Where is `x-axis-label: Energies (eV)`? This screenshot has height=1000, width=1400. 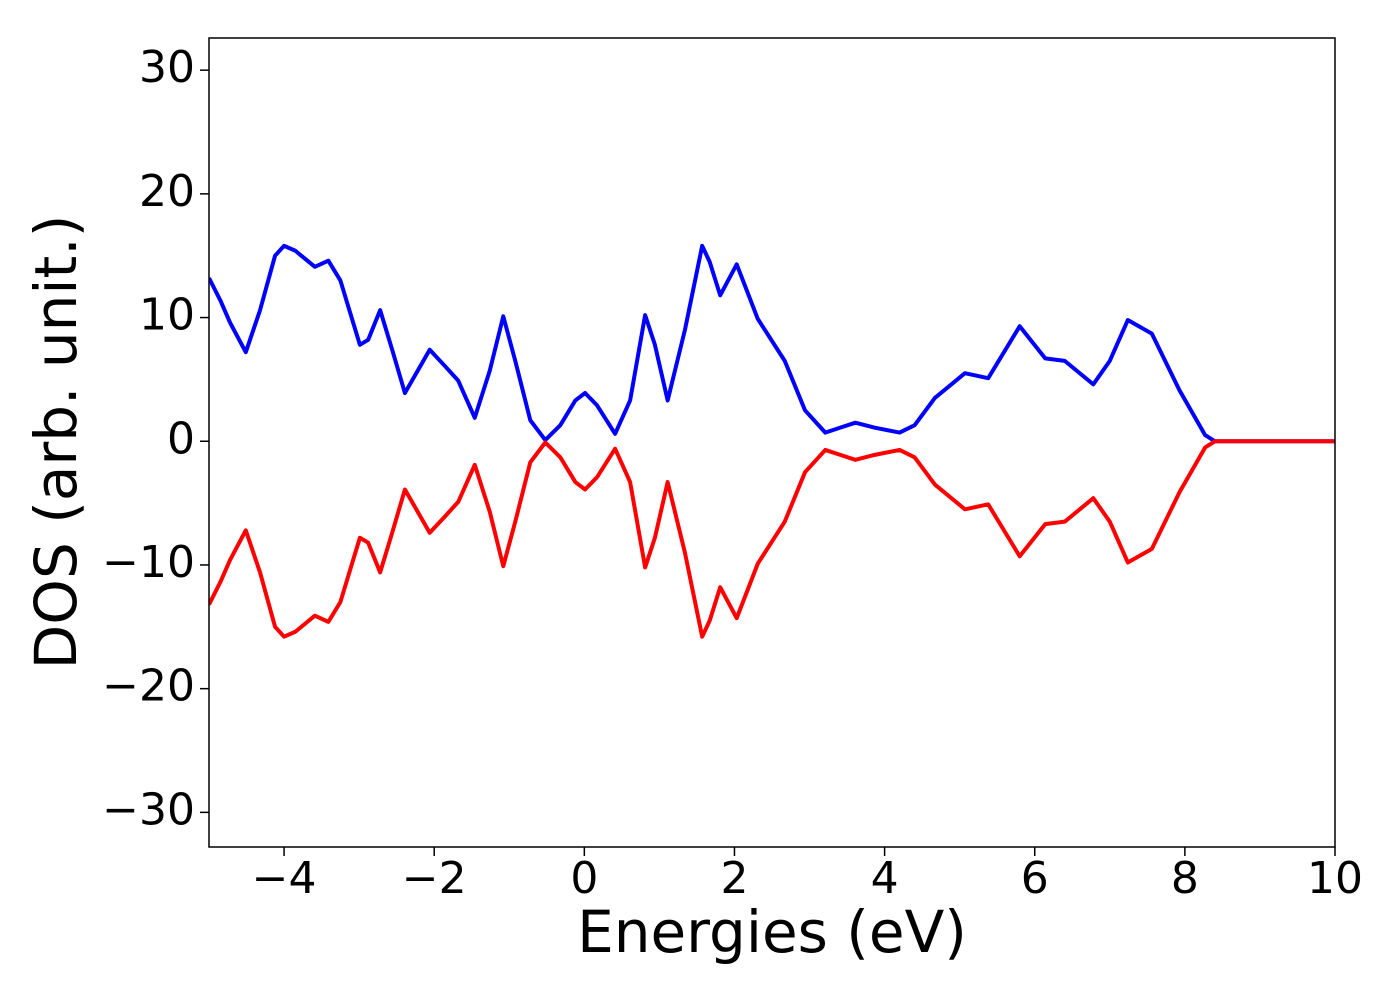 x-axis-label: Energies (eV) is located at coordinates (772, 932).